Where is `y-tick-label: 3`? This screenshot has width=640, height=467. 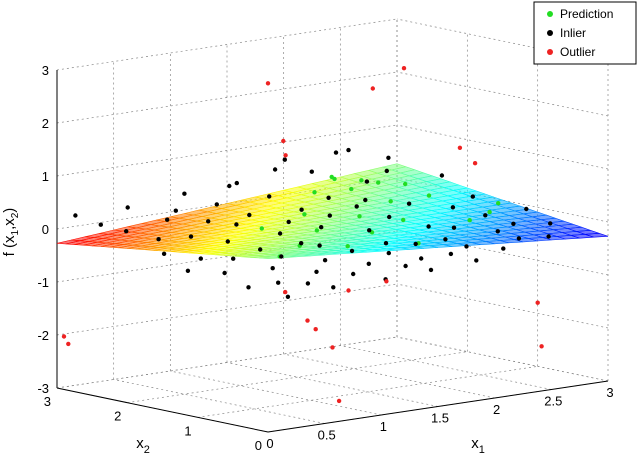
y-tick-label: 3 is located at coordinates (47, 401).